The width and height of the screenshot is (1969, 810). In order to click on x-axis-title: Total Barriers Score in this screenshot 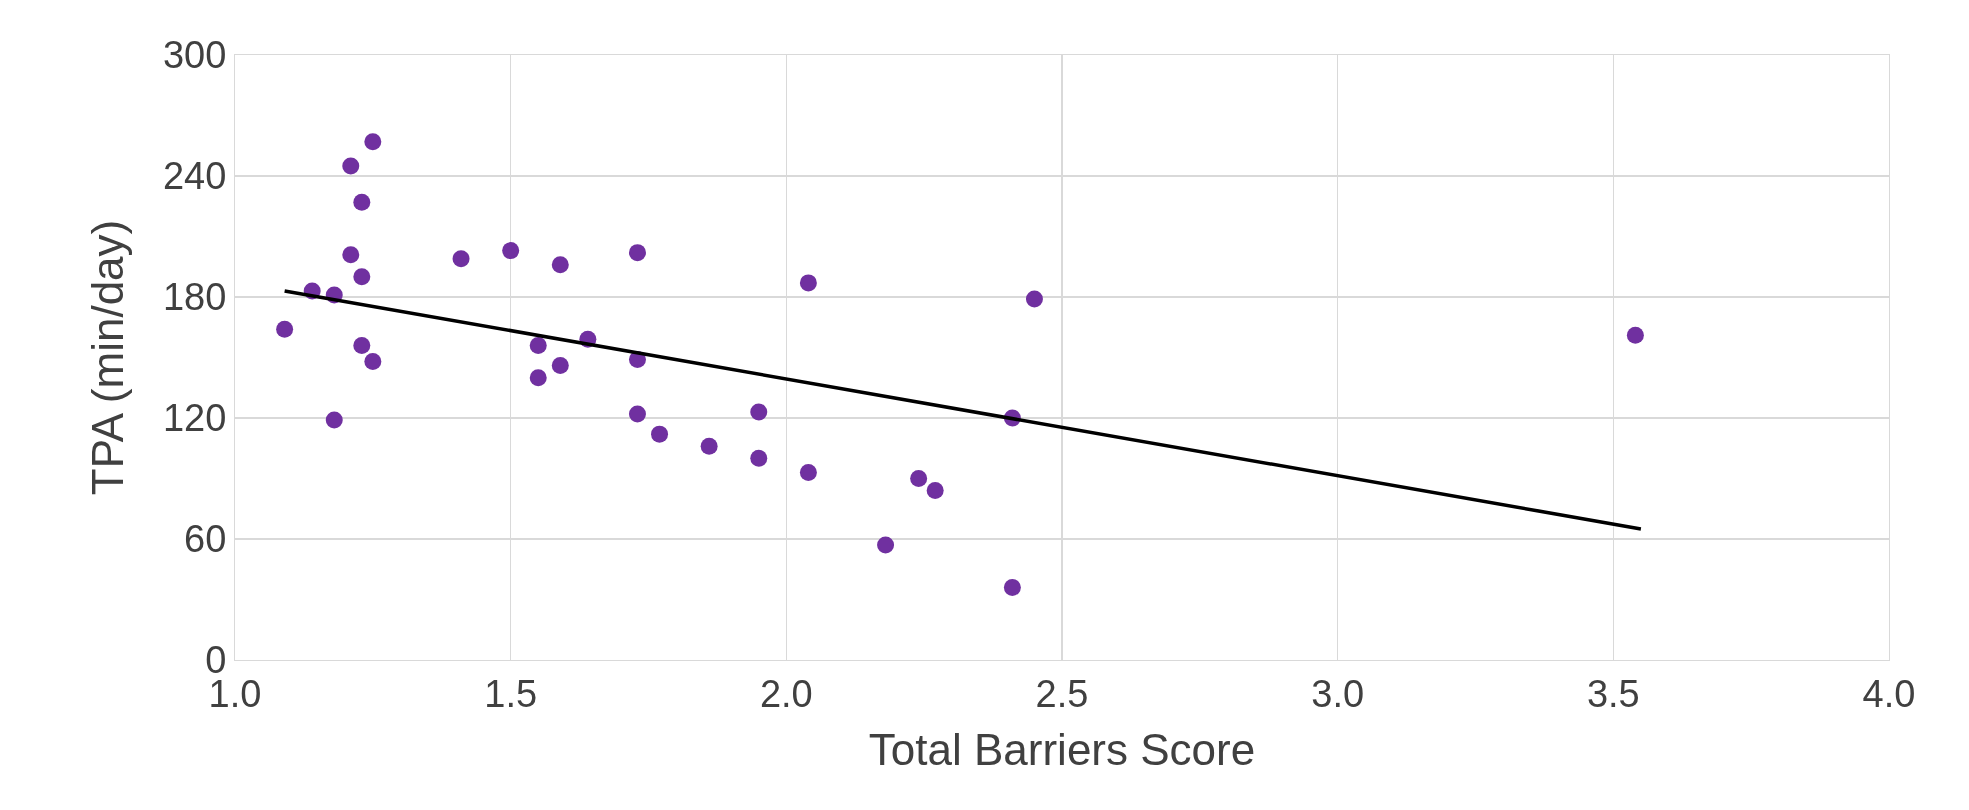, I will do `click(1062, 749)`.